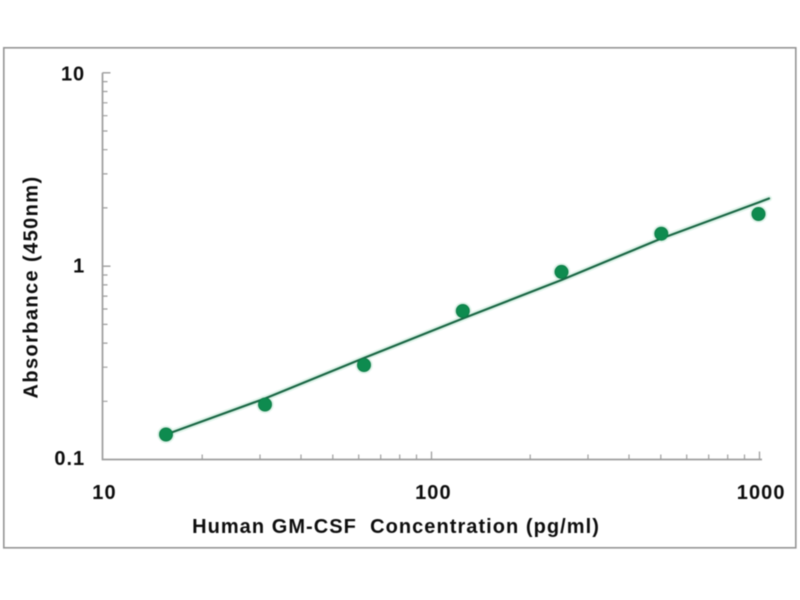 Image resolution: width=800 pixels, height=600 pixels. What do you see at coordinates (69, 459) in the screenshot?
I see `svg-text: 0.1` at bounding box center [69, 459].